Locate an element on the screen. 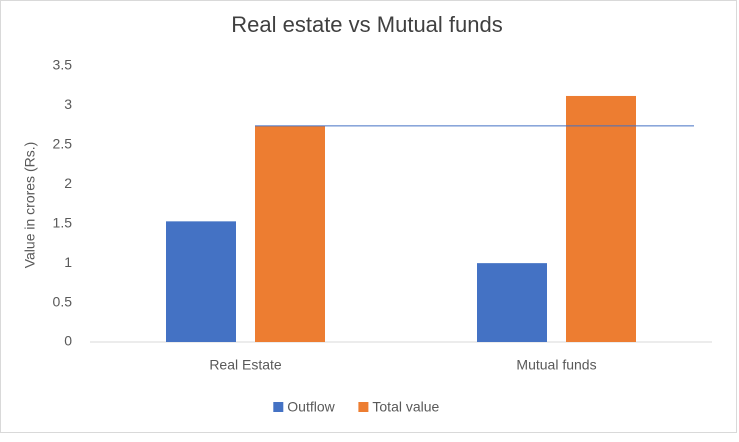 This screenshot has width=739, height=442. legend-label: Total value is located at coordinates (405, 407).